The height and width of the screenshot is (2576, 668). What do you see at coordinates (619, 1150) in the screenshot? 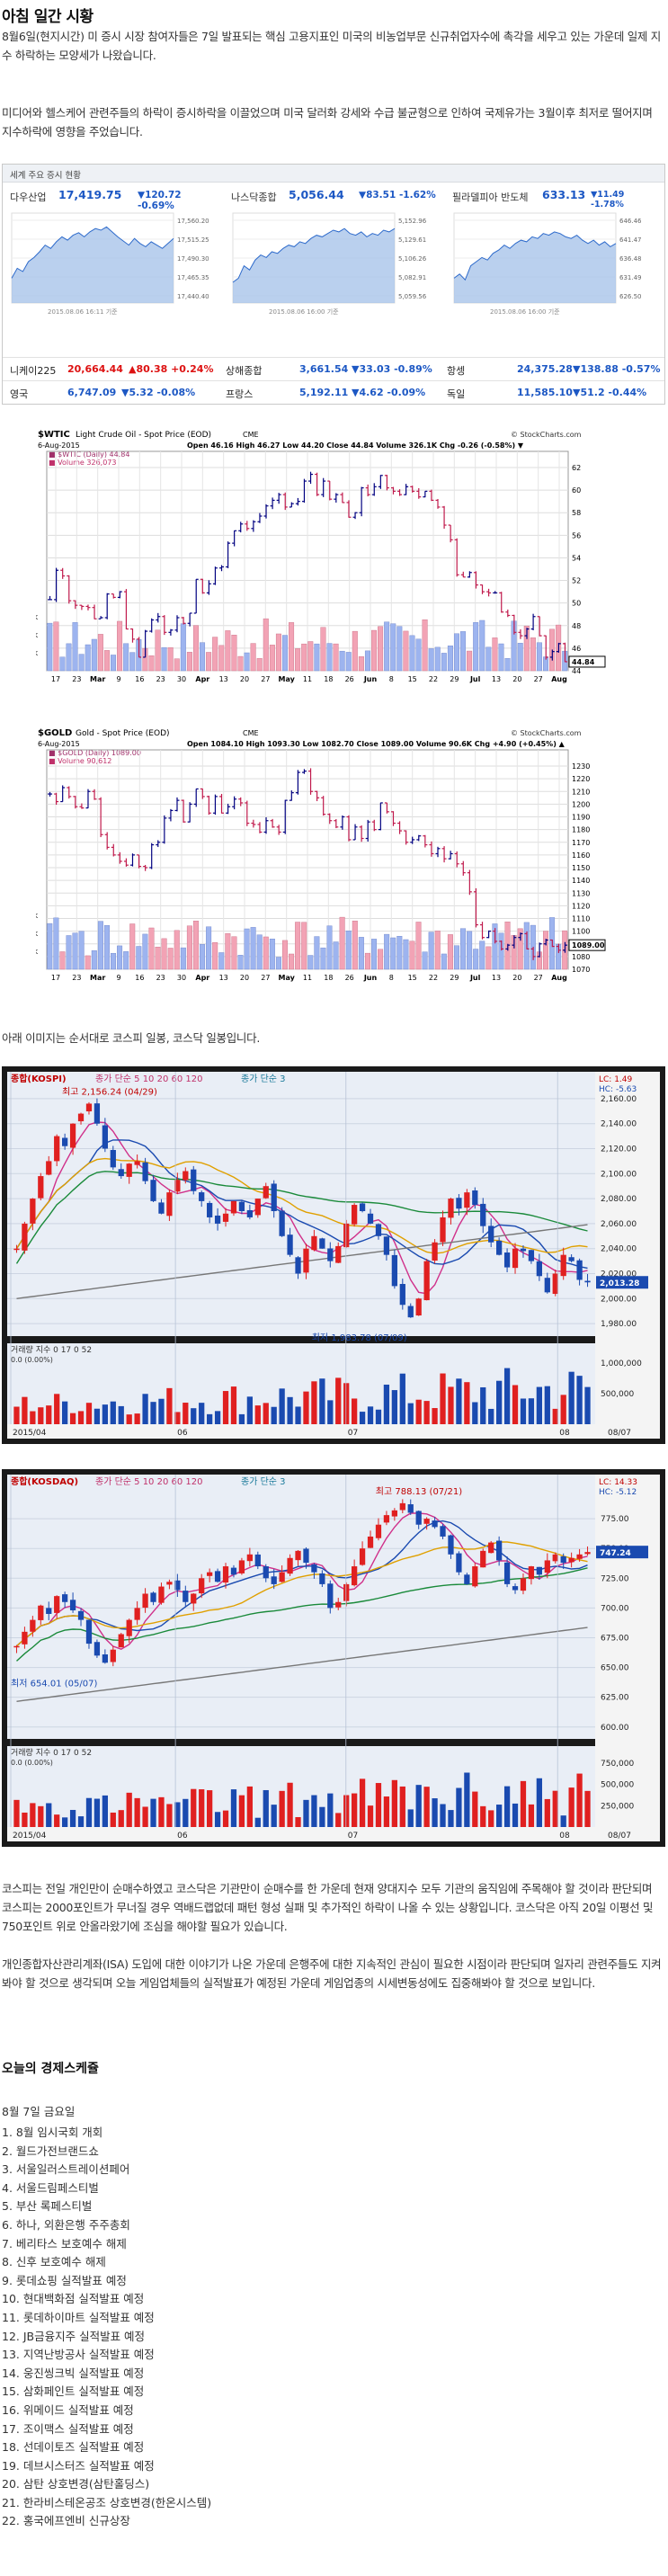
I see `chart-y-tick: 2,120.00` at bounding box center [619, 1150].